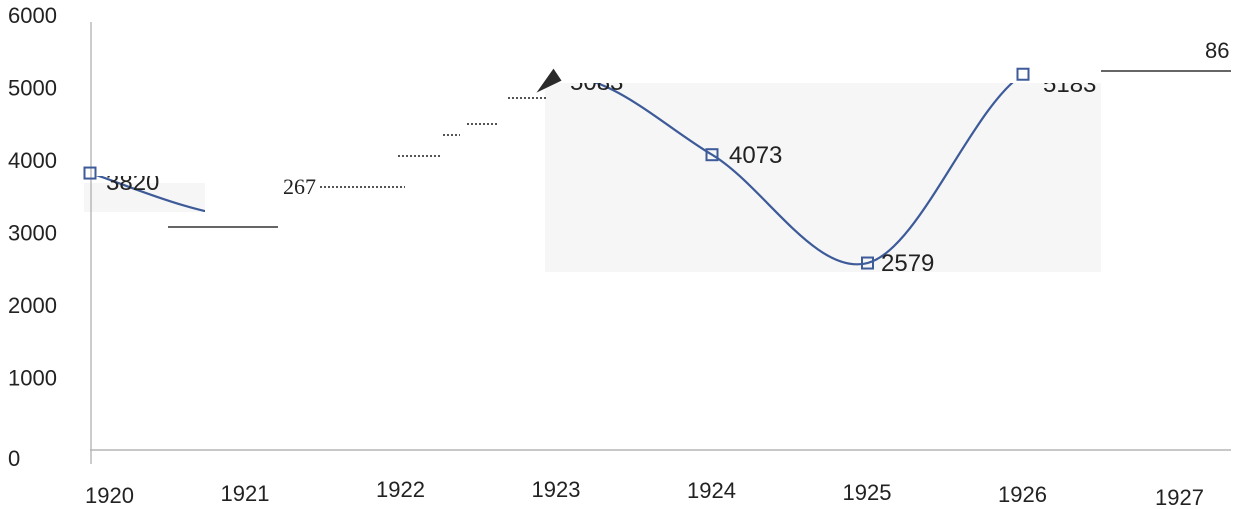 This screenshot has height=509, width=1249. What do you see at coordinates (245, 493) in the screenshot?
I see `x-tick-label: 1921` at bounding box center [245, 493].